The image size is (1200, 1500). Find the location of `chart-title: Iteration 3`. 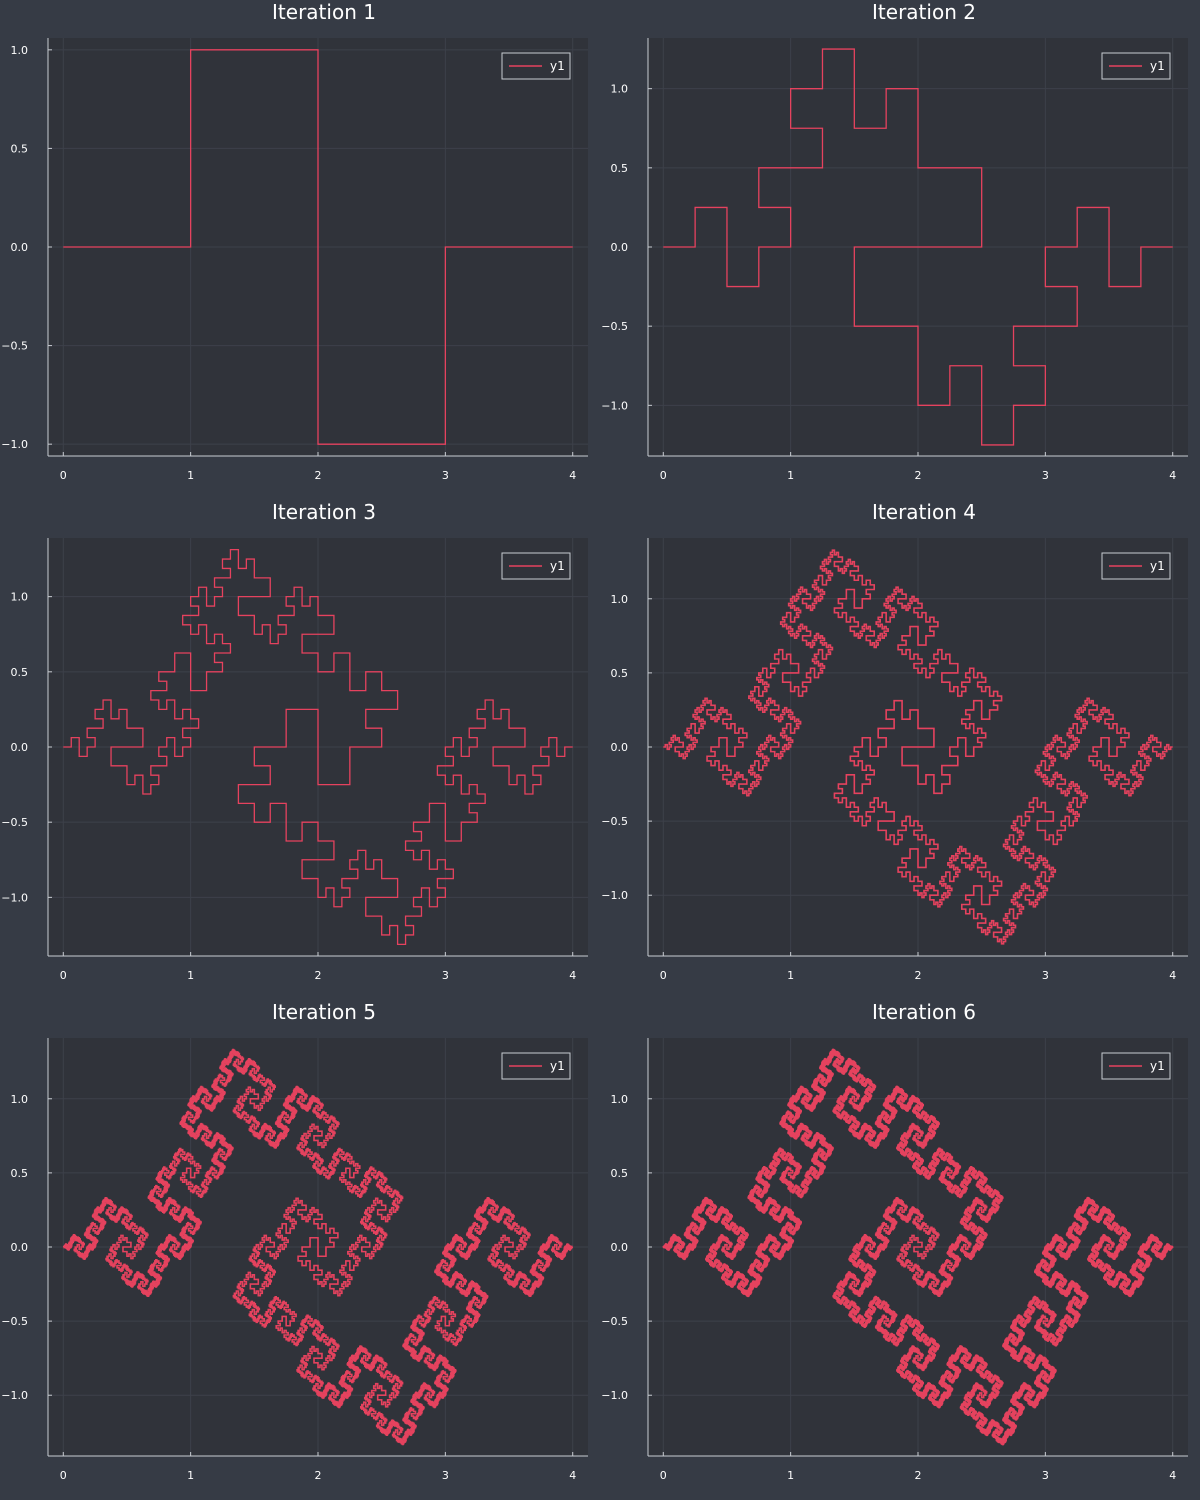

chart-title: Iteration 3 is located at coordinates (324, 512).